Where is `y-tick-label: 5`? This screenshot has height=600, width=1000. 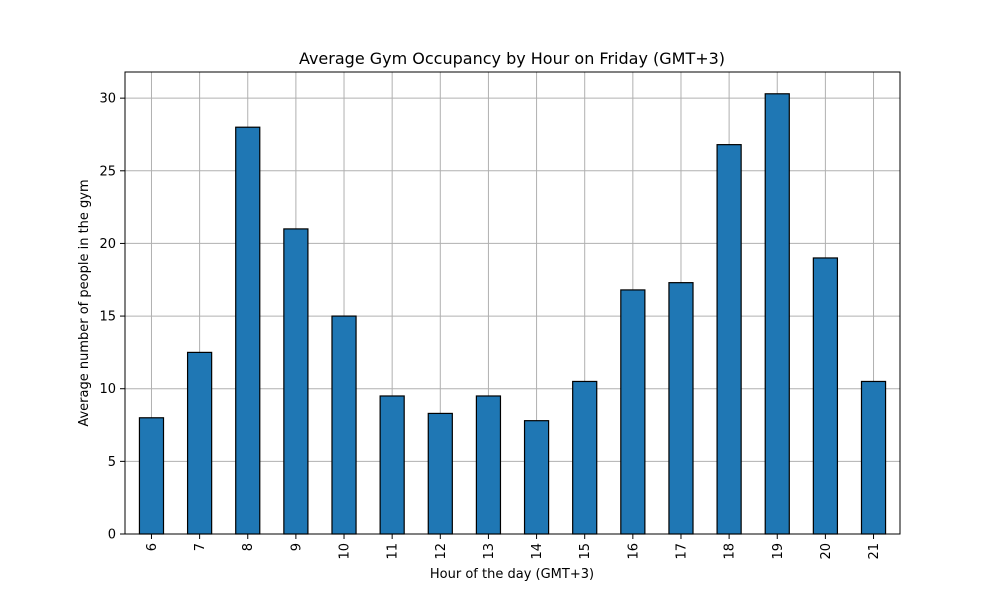
y-tick-label: 5 is located at coordinates (112, 462).